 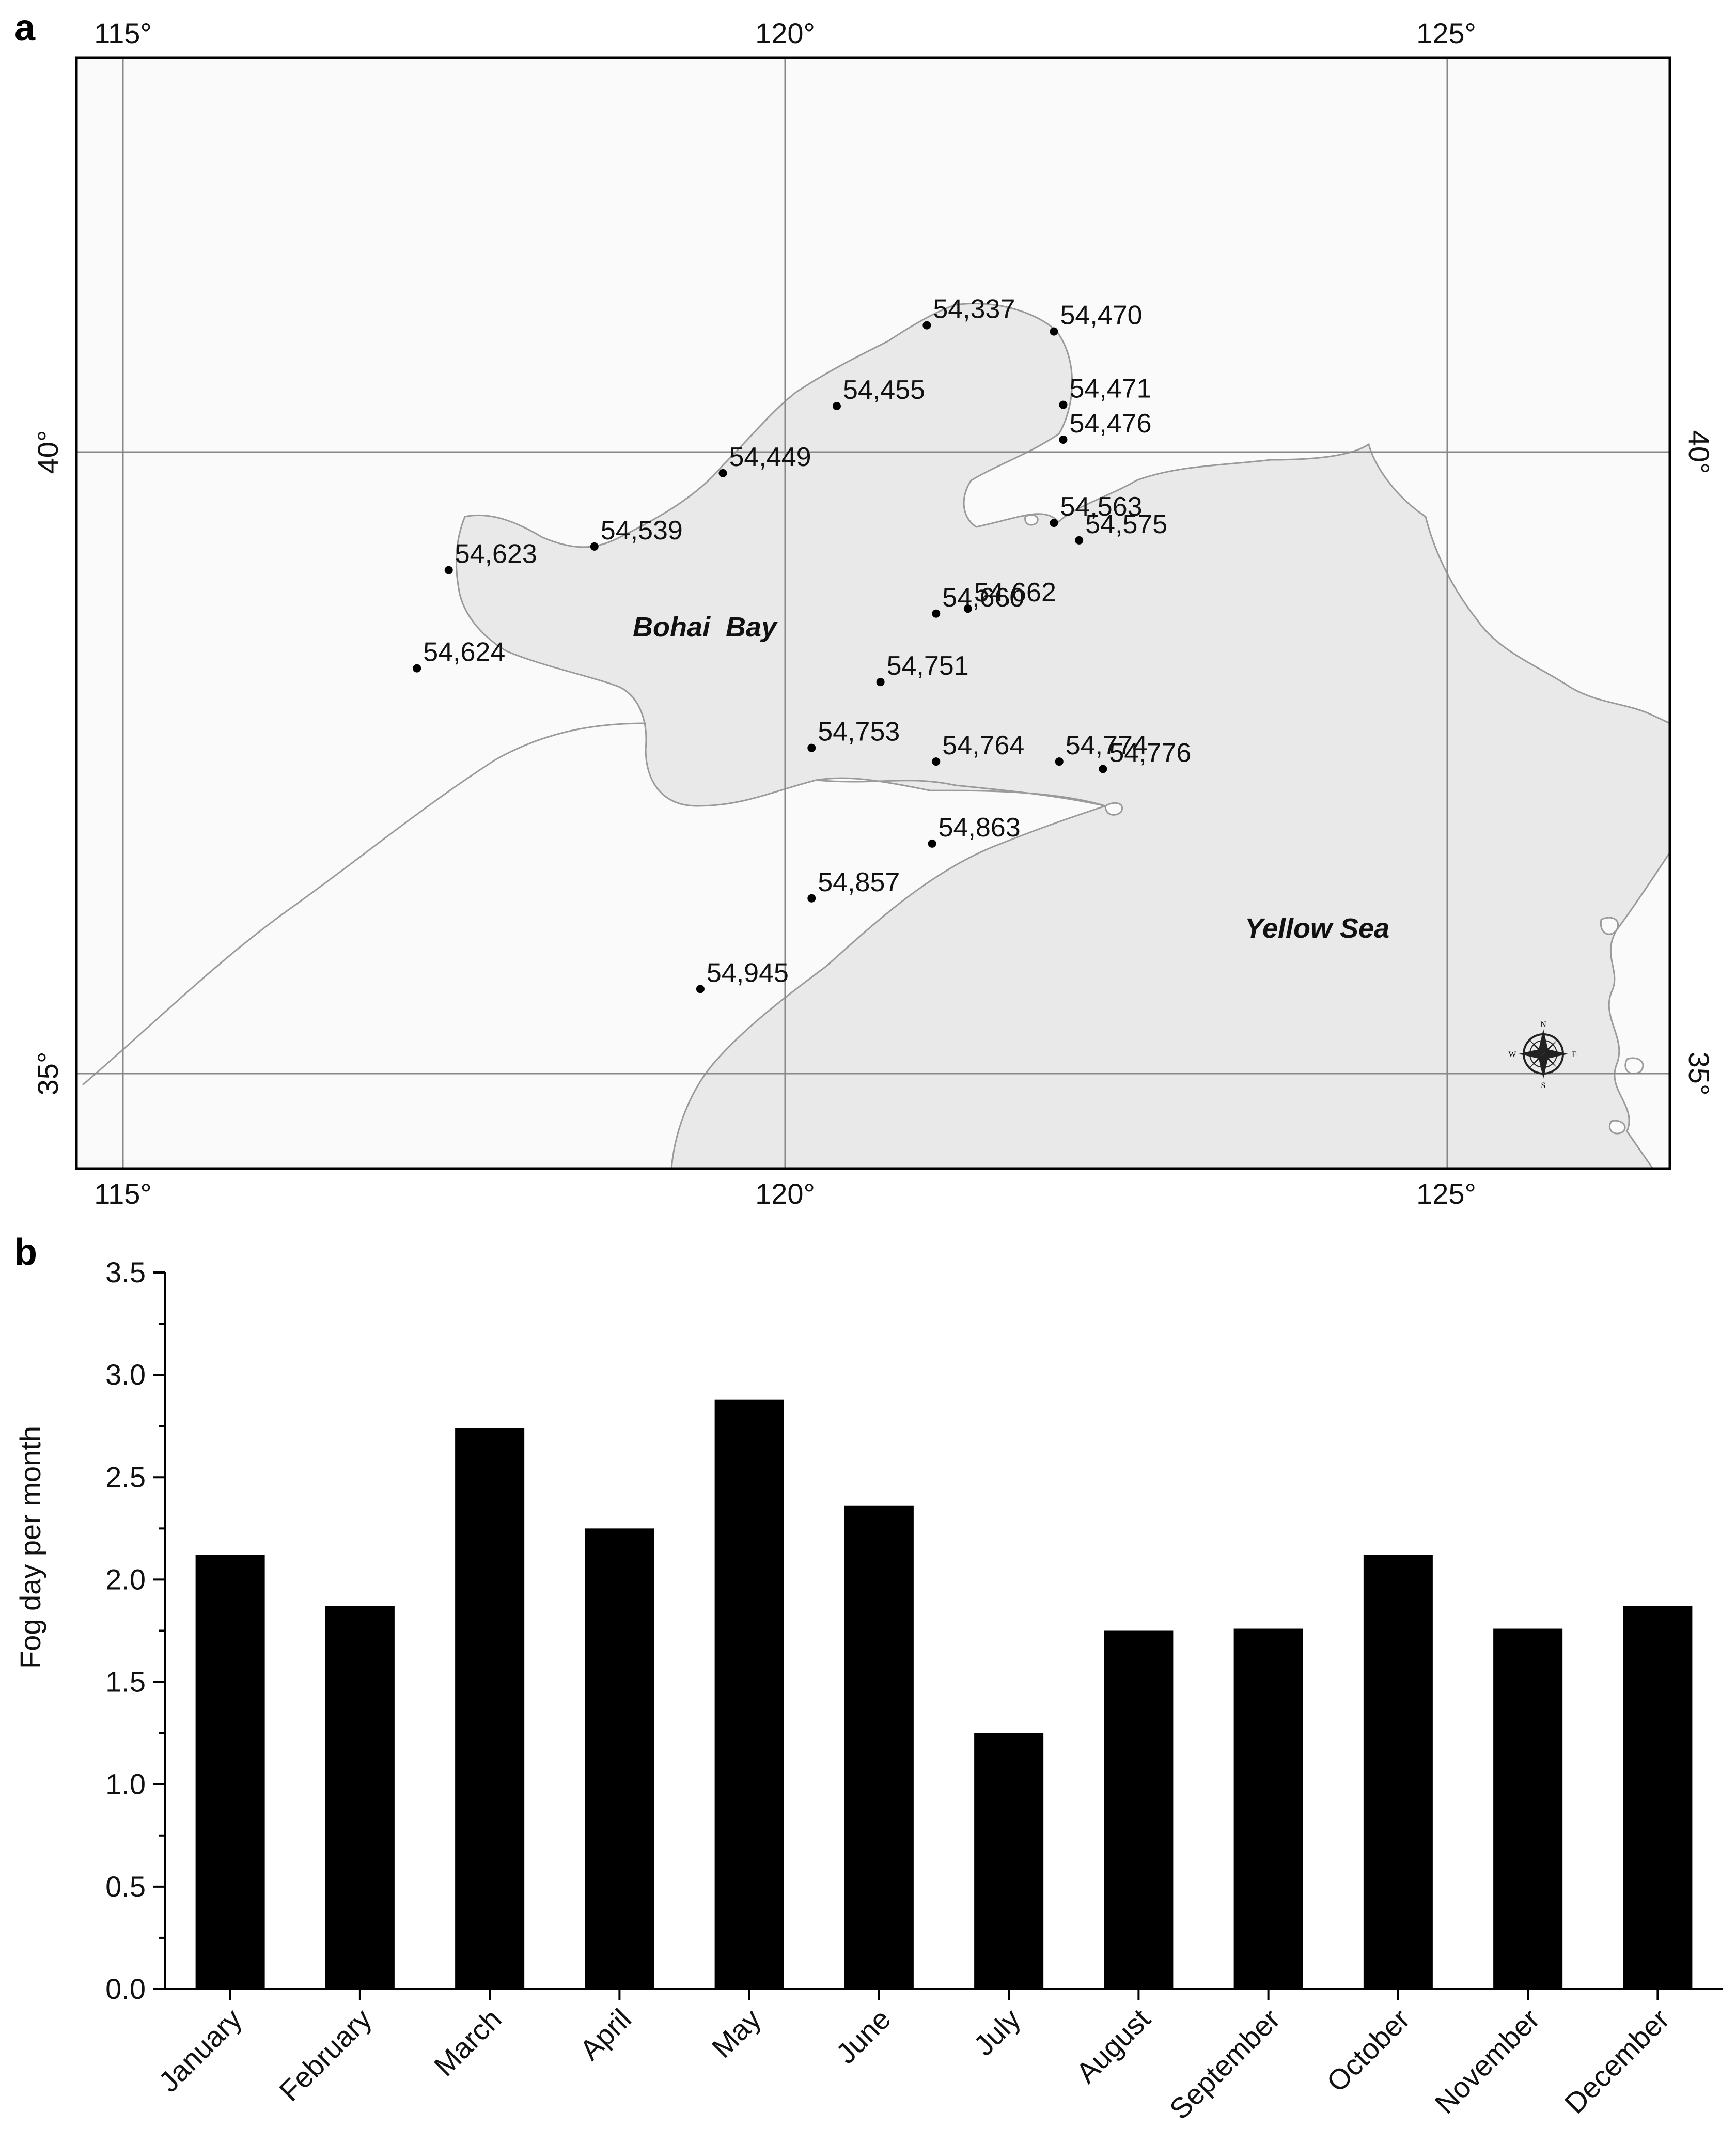 What do you see at coordinates (853, 735) in the screenshot?
I see `station: 54,753` at bounding box center [853, 735].